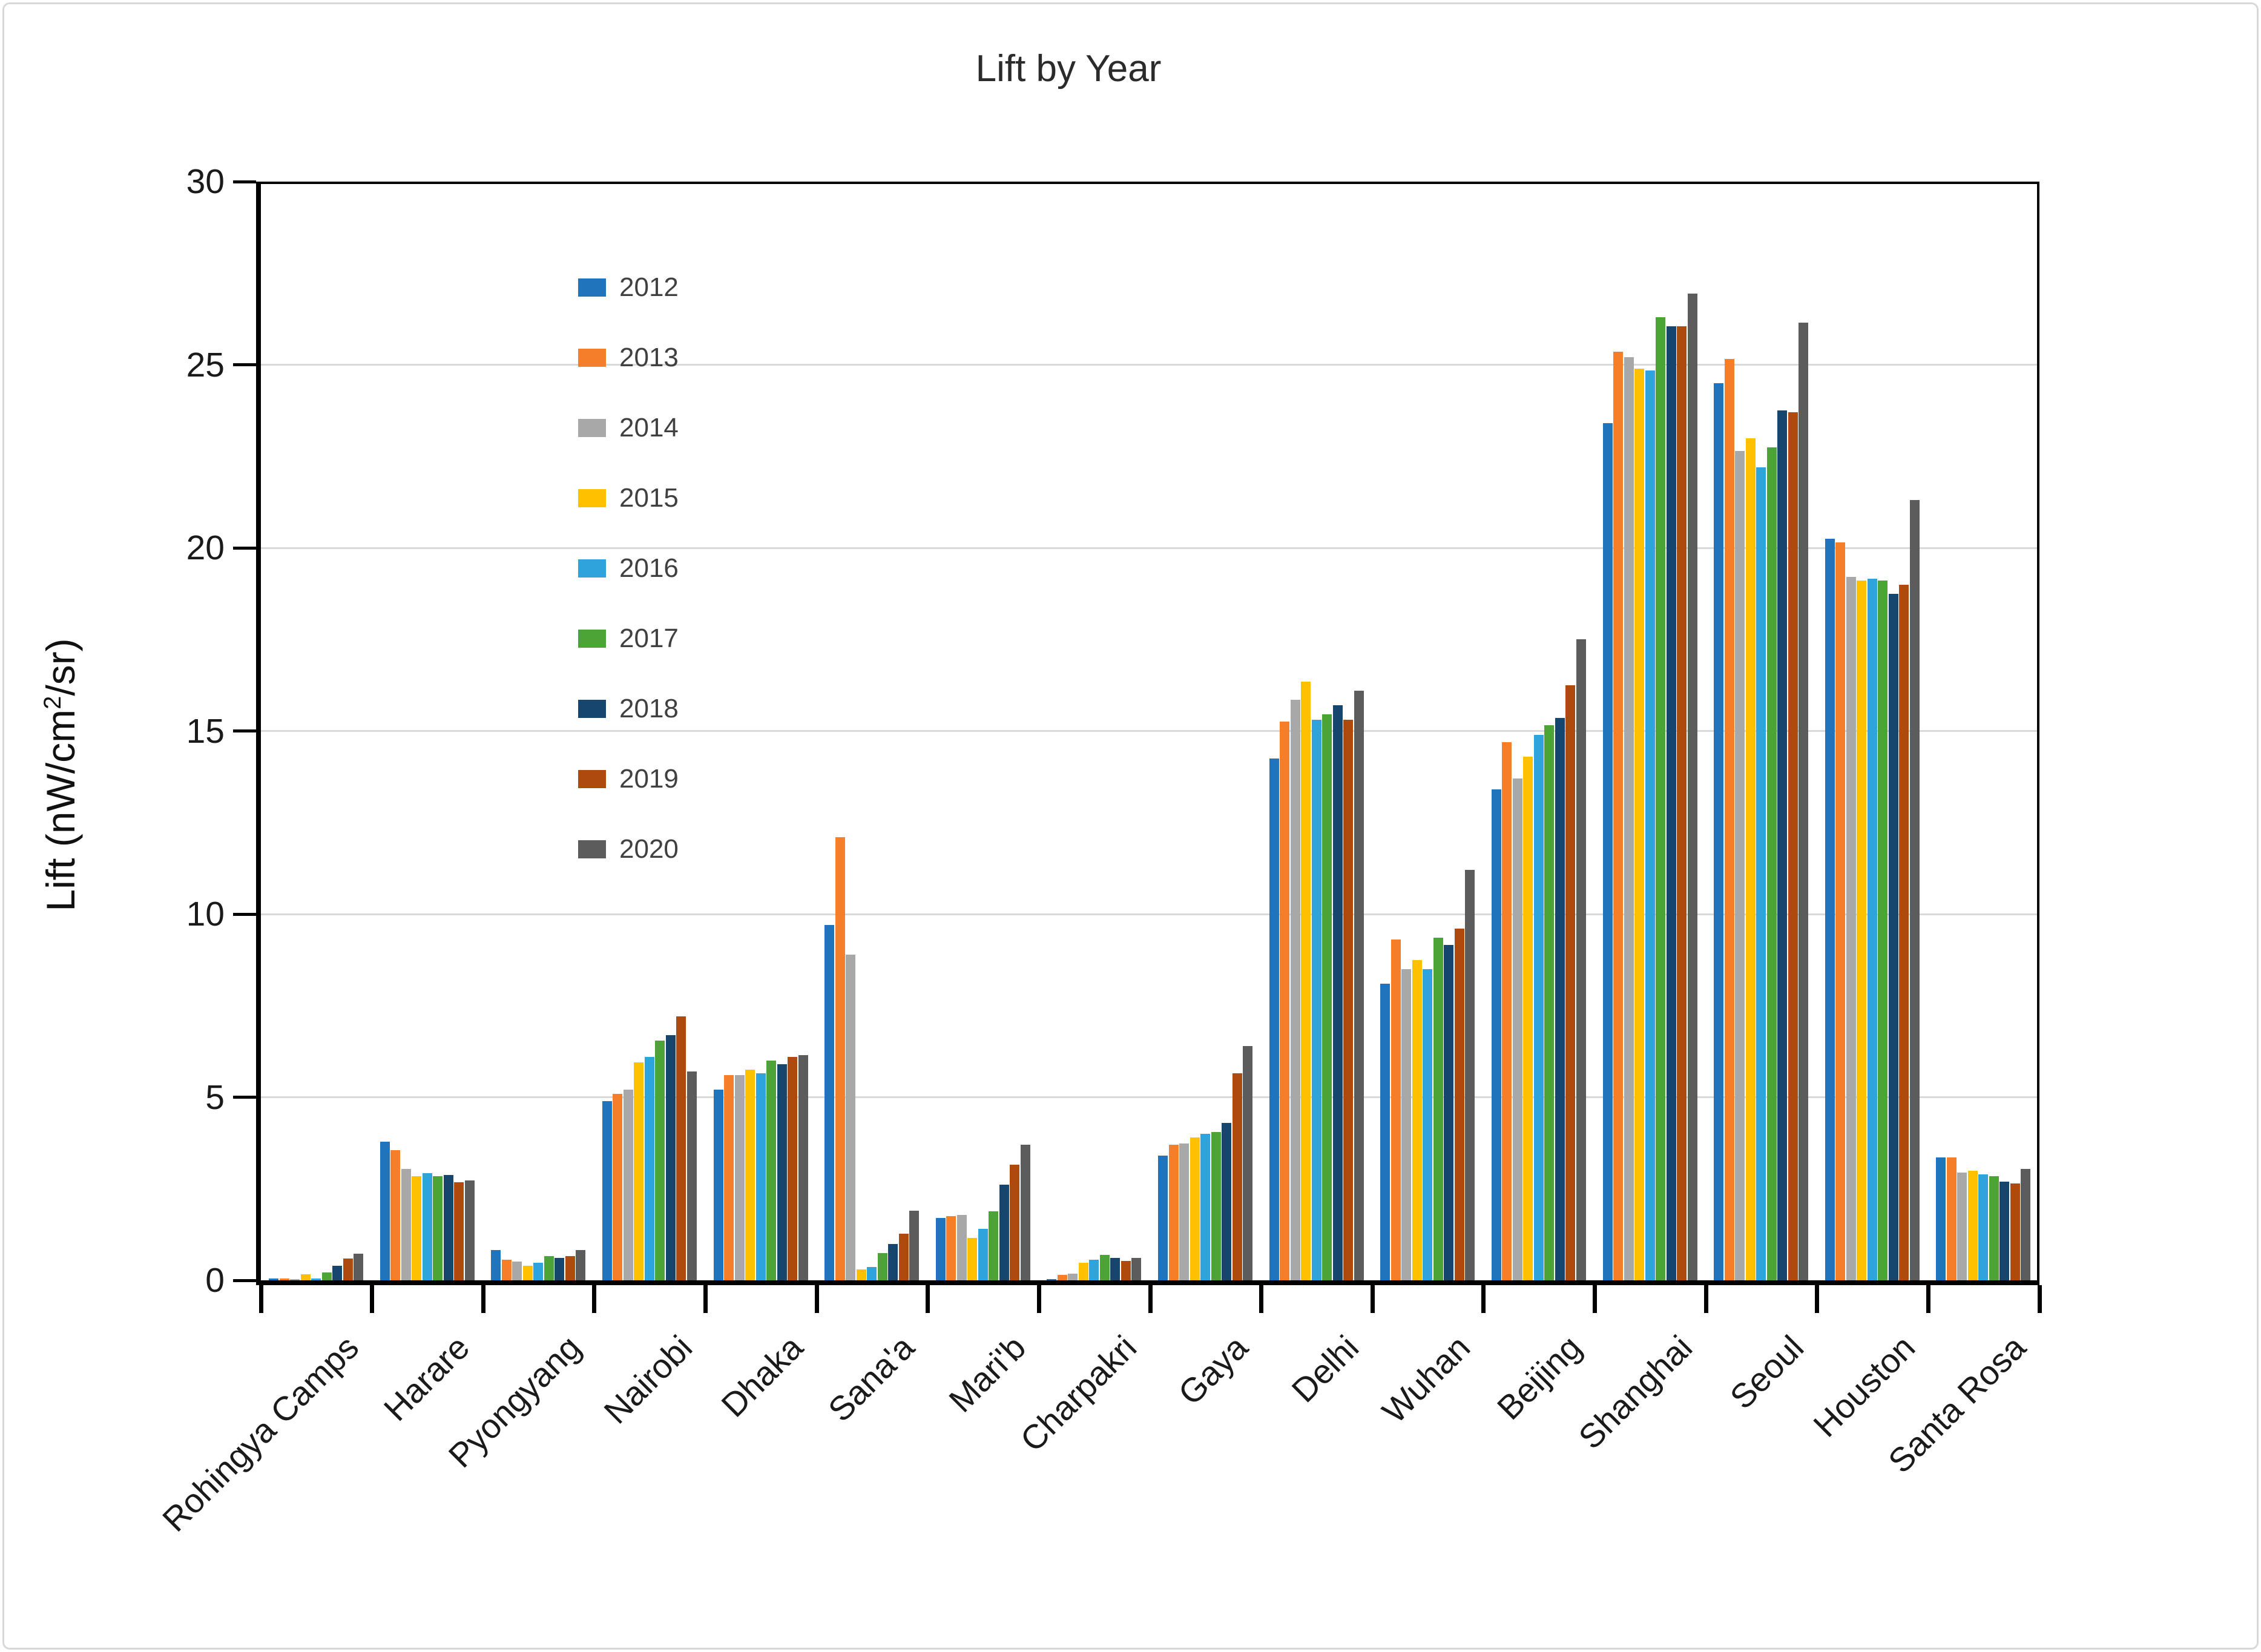 This screenshot has width=2261, height=1652. Describe the element at coordinates (882, 1266) in the screenshot. I see `bar-2017-sana-a` at that location.